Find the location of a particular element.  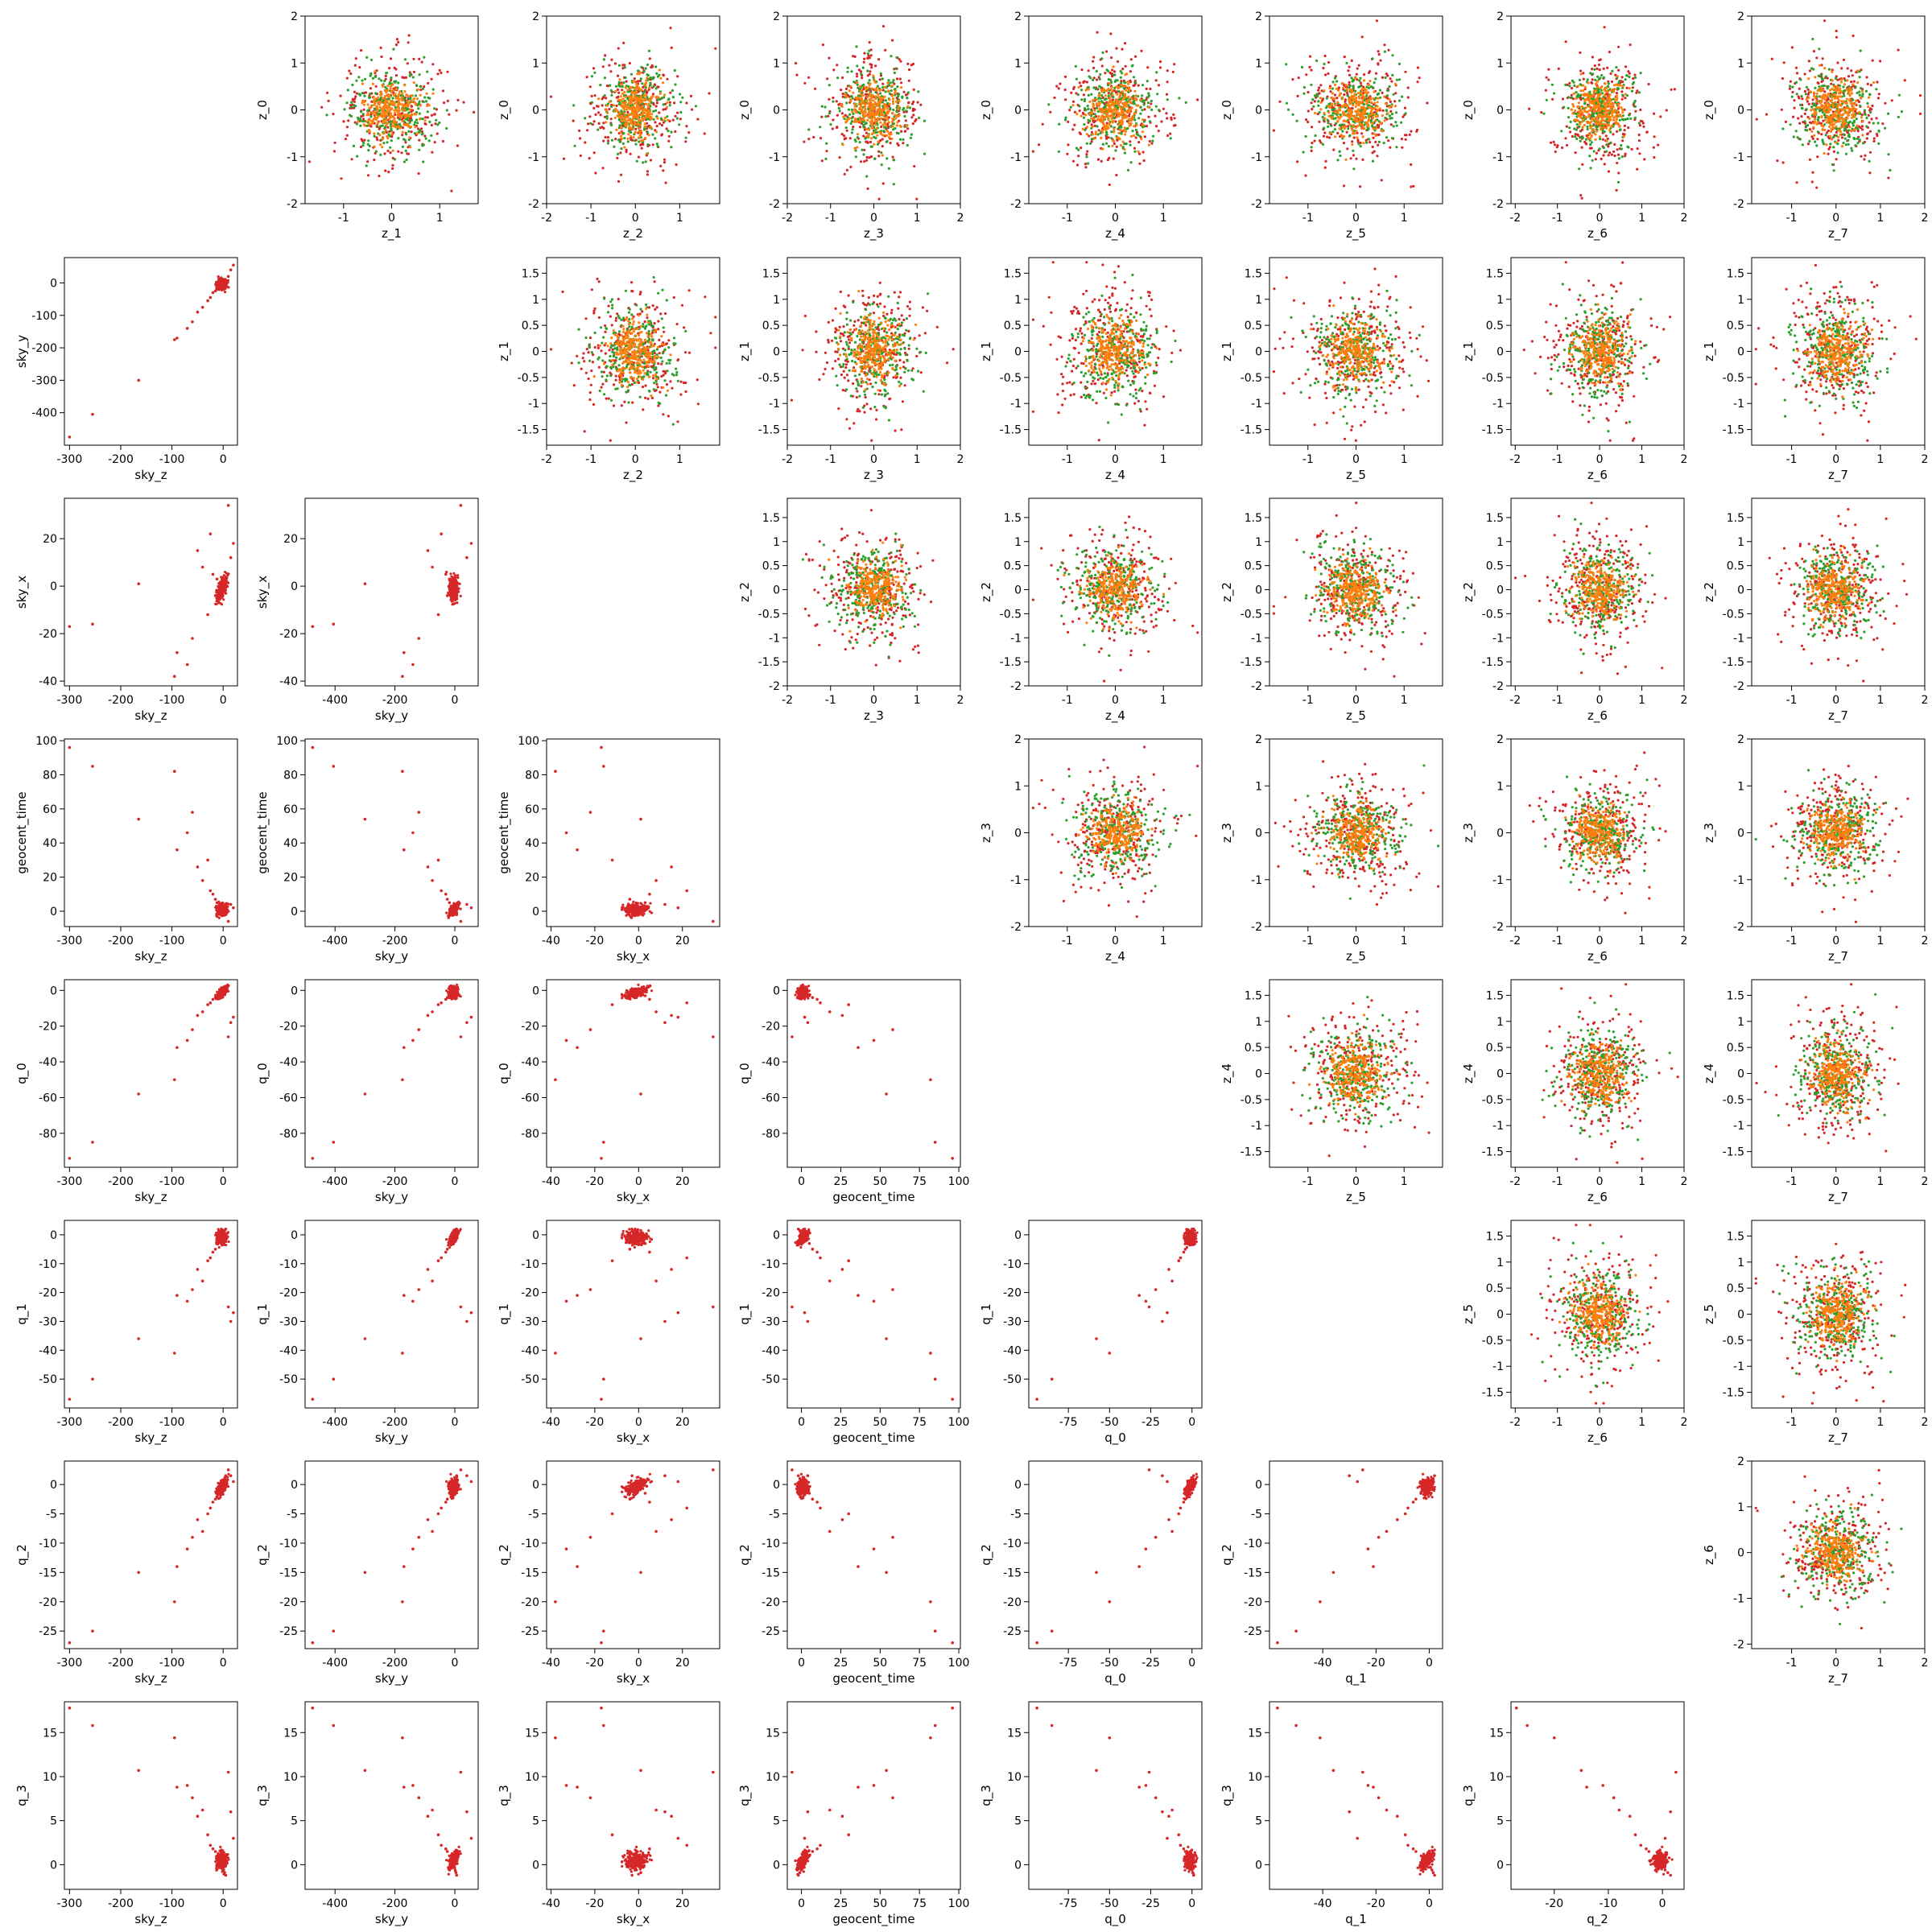

x-tick-label: -100 is located at coordinates (172, 1663).